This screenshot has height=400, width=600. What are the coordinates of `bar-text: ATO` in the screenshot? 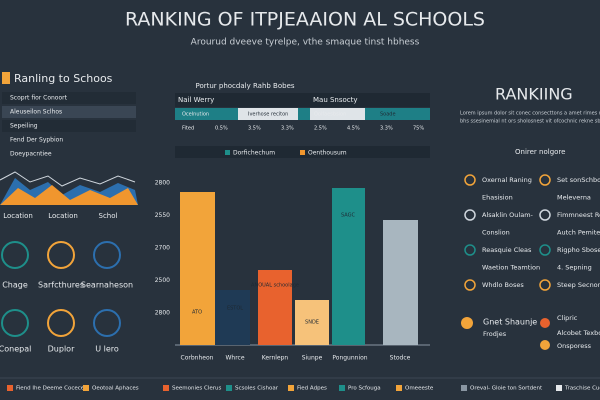 It's located at (197, 313).